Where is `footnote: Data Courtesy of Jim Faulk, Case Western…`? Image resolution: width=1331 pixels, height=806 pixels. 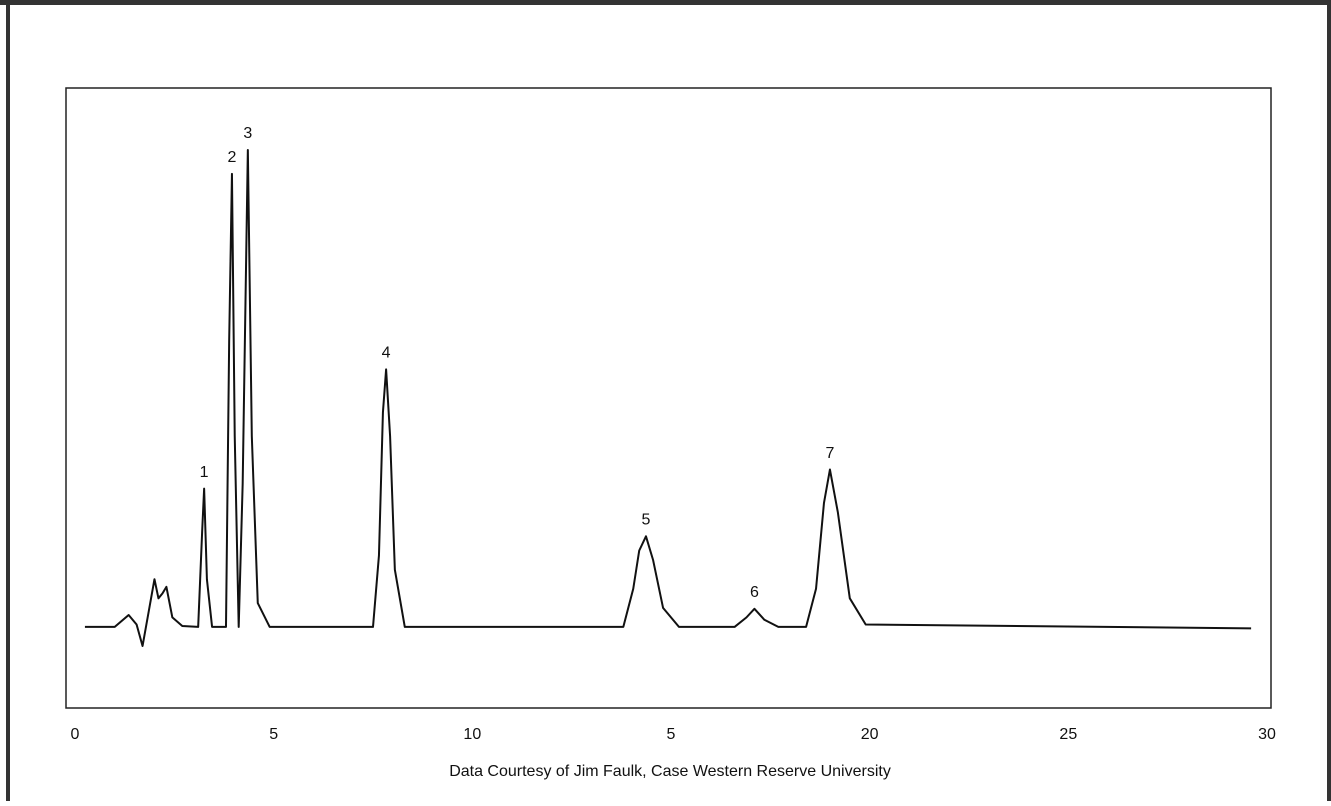 footnote: Data Courtesy of Jim Faulk, Case Western… is located at coordinates (670, 771).